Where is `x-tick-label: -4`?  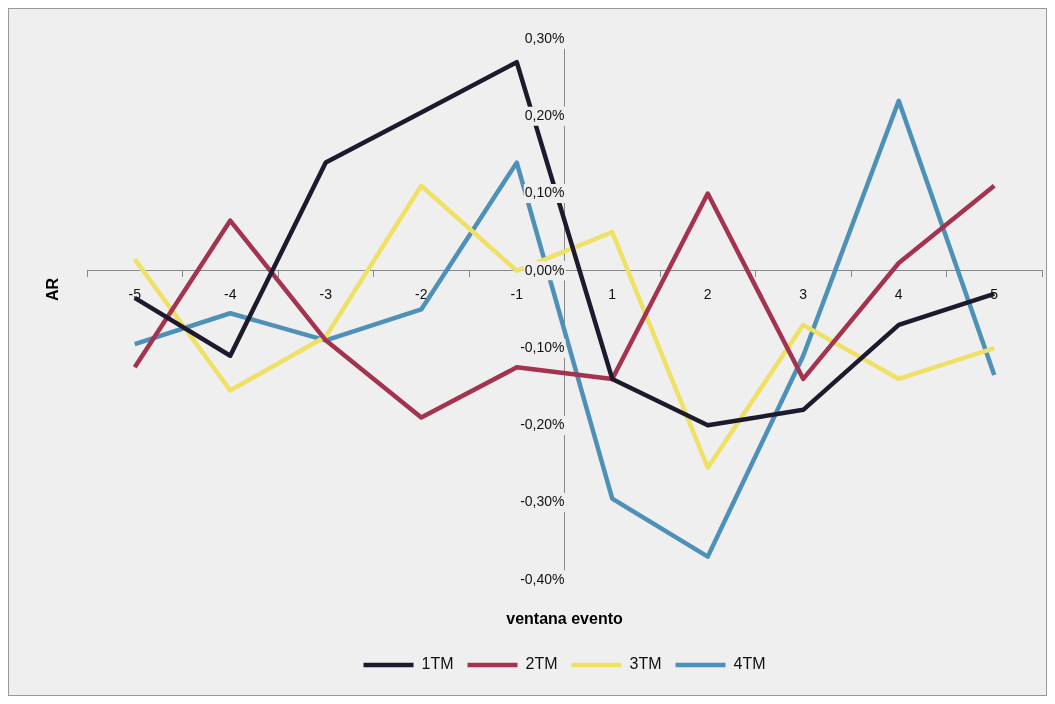 x-tick-label: -4 is located at coordinates (230, 294).